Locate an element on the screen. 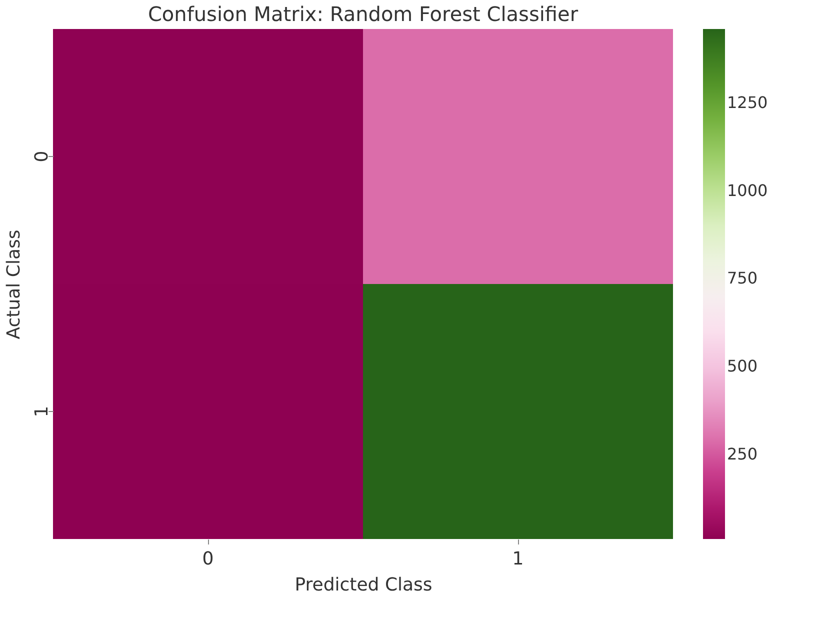 This screenshot has height=629, width=838. color-bar-label: 500 is located at coordinates (742, 366).